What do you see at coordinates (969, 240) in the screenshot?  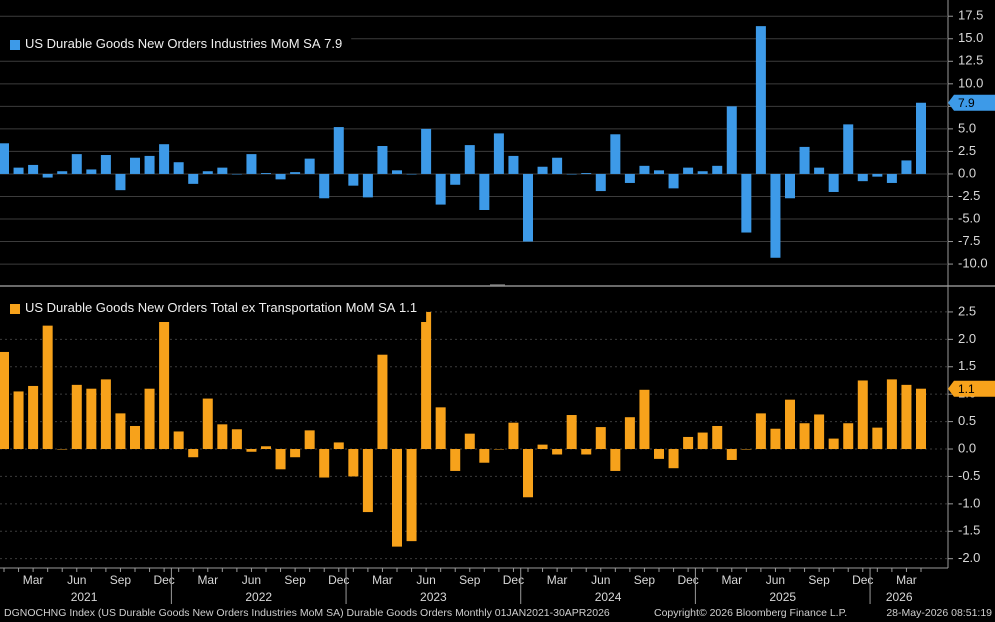 I see `y-tick-label: -7.5` at bounding box center [969, 240].